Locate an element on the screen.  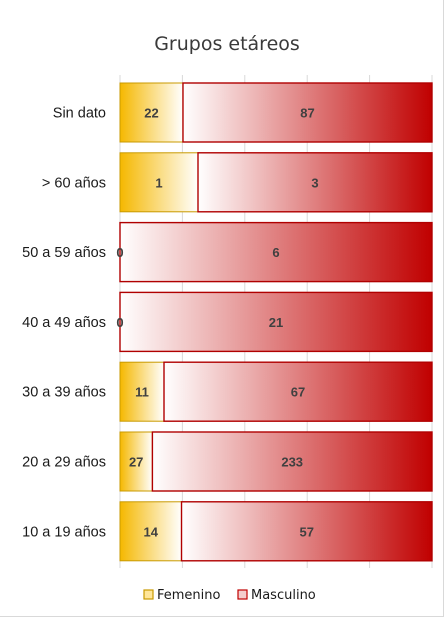
data-label-femenino: 1 is located at coordinates (158, 182).